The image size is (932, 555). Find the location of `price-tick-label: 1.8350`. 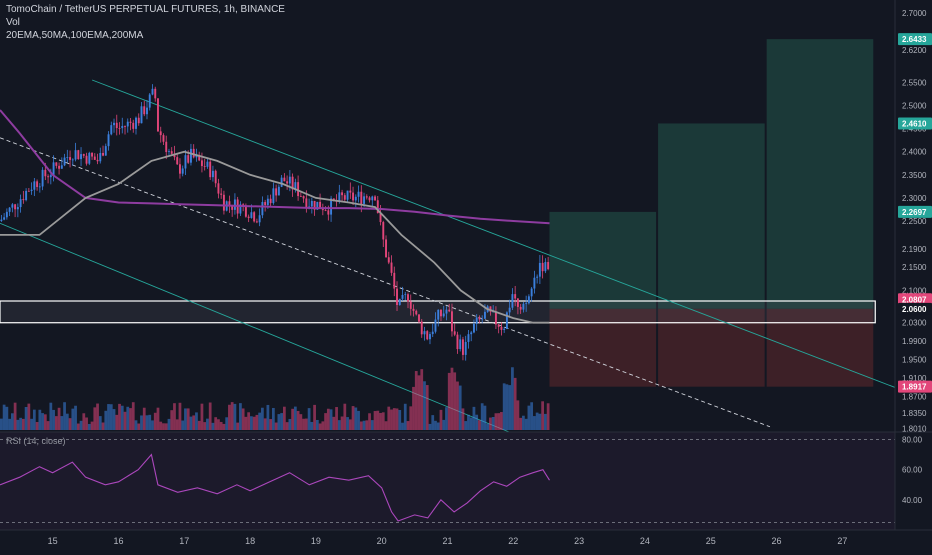

price-tick-label: 1.8350 is located at coordinates (914, 413).